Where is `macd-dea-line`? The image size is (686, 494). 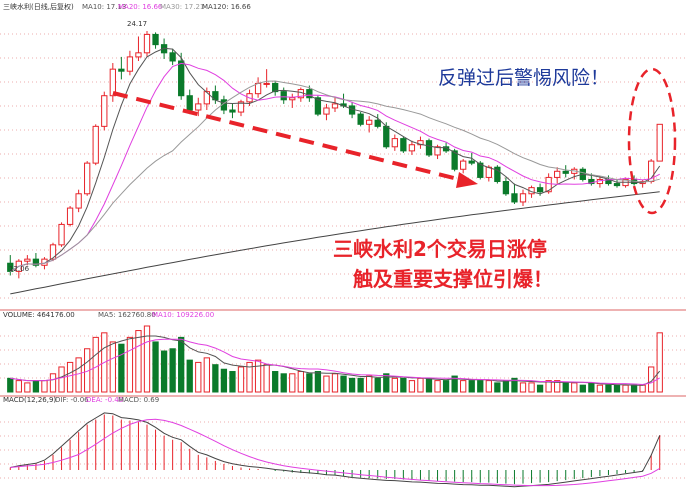 macd-dea-line is located at coordinates (335, 452).